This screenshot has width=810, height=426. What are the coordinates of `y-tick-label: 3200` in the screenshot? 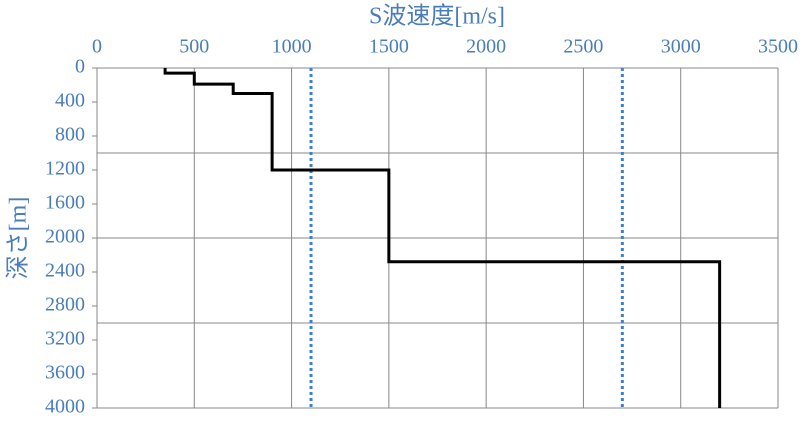 It's located at (65, 339).